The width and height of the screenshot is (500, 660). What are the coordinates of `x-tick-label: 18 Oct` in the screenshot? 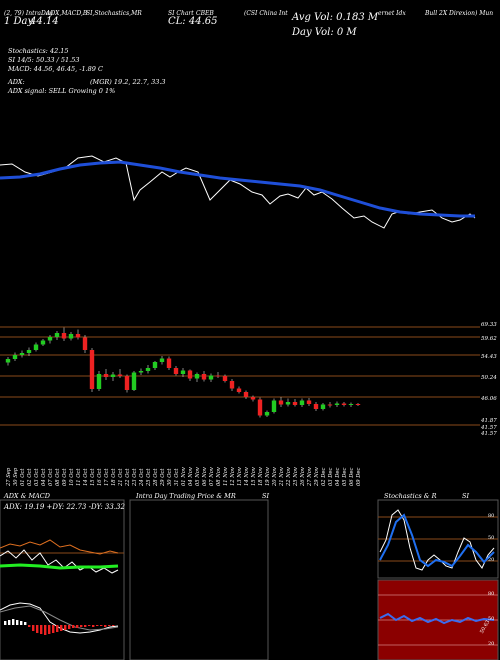 It's located at (114, 477).